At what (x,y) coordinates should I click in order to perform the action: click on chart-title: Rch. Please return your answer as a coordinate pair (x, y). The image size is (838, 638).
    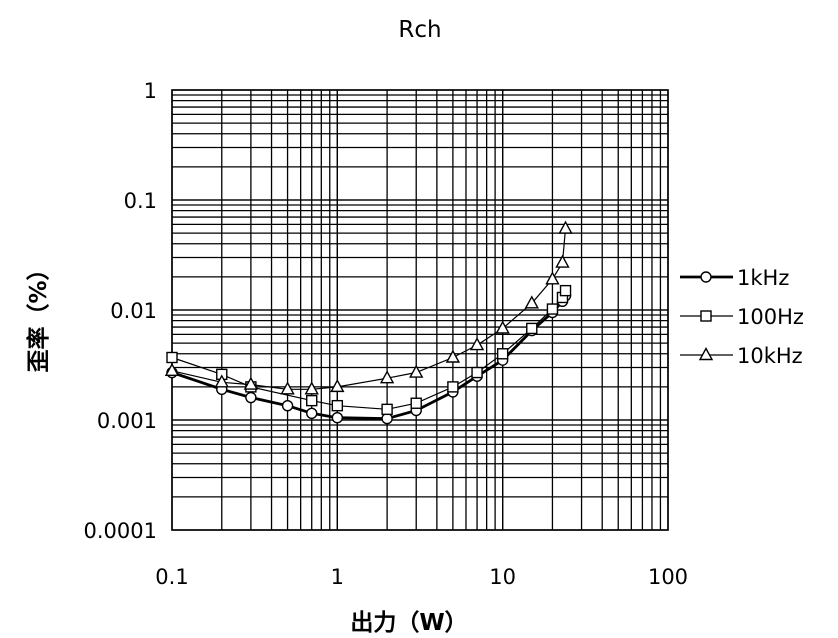
    Looking at the image, I should click on (419, 30).